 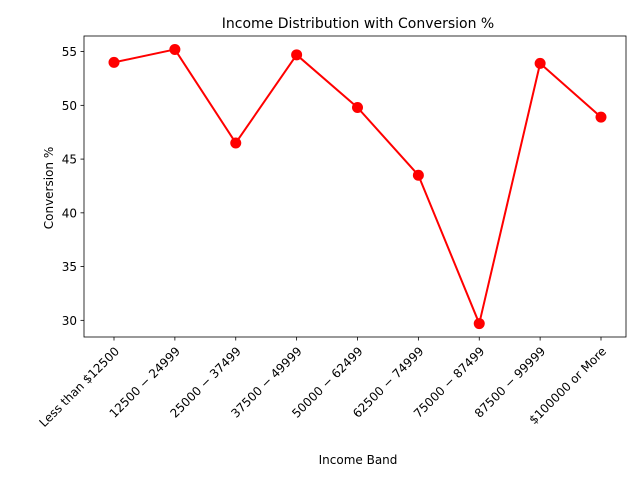 I want to click on y-tick-label: 50, so click(x=69, y=106).